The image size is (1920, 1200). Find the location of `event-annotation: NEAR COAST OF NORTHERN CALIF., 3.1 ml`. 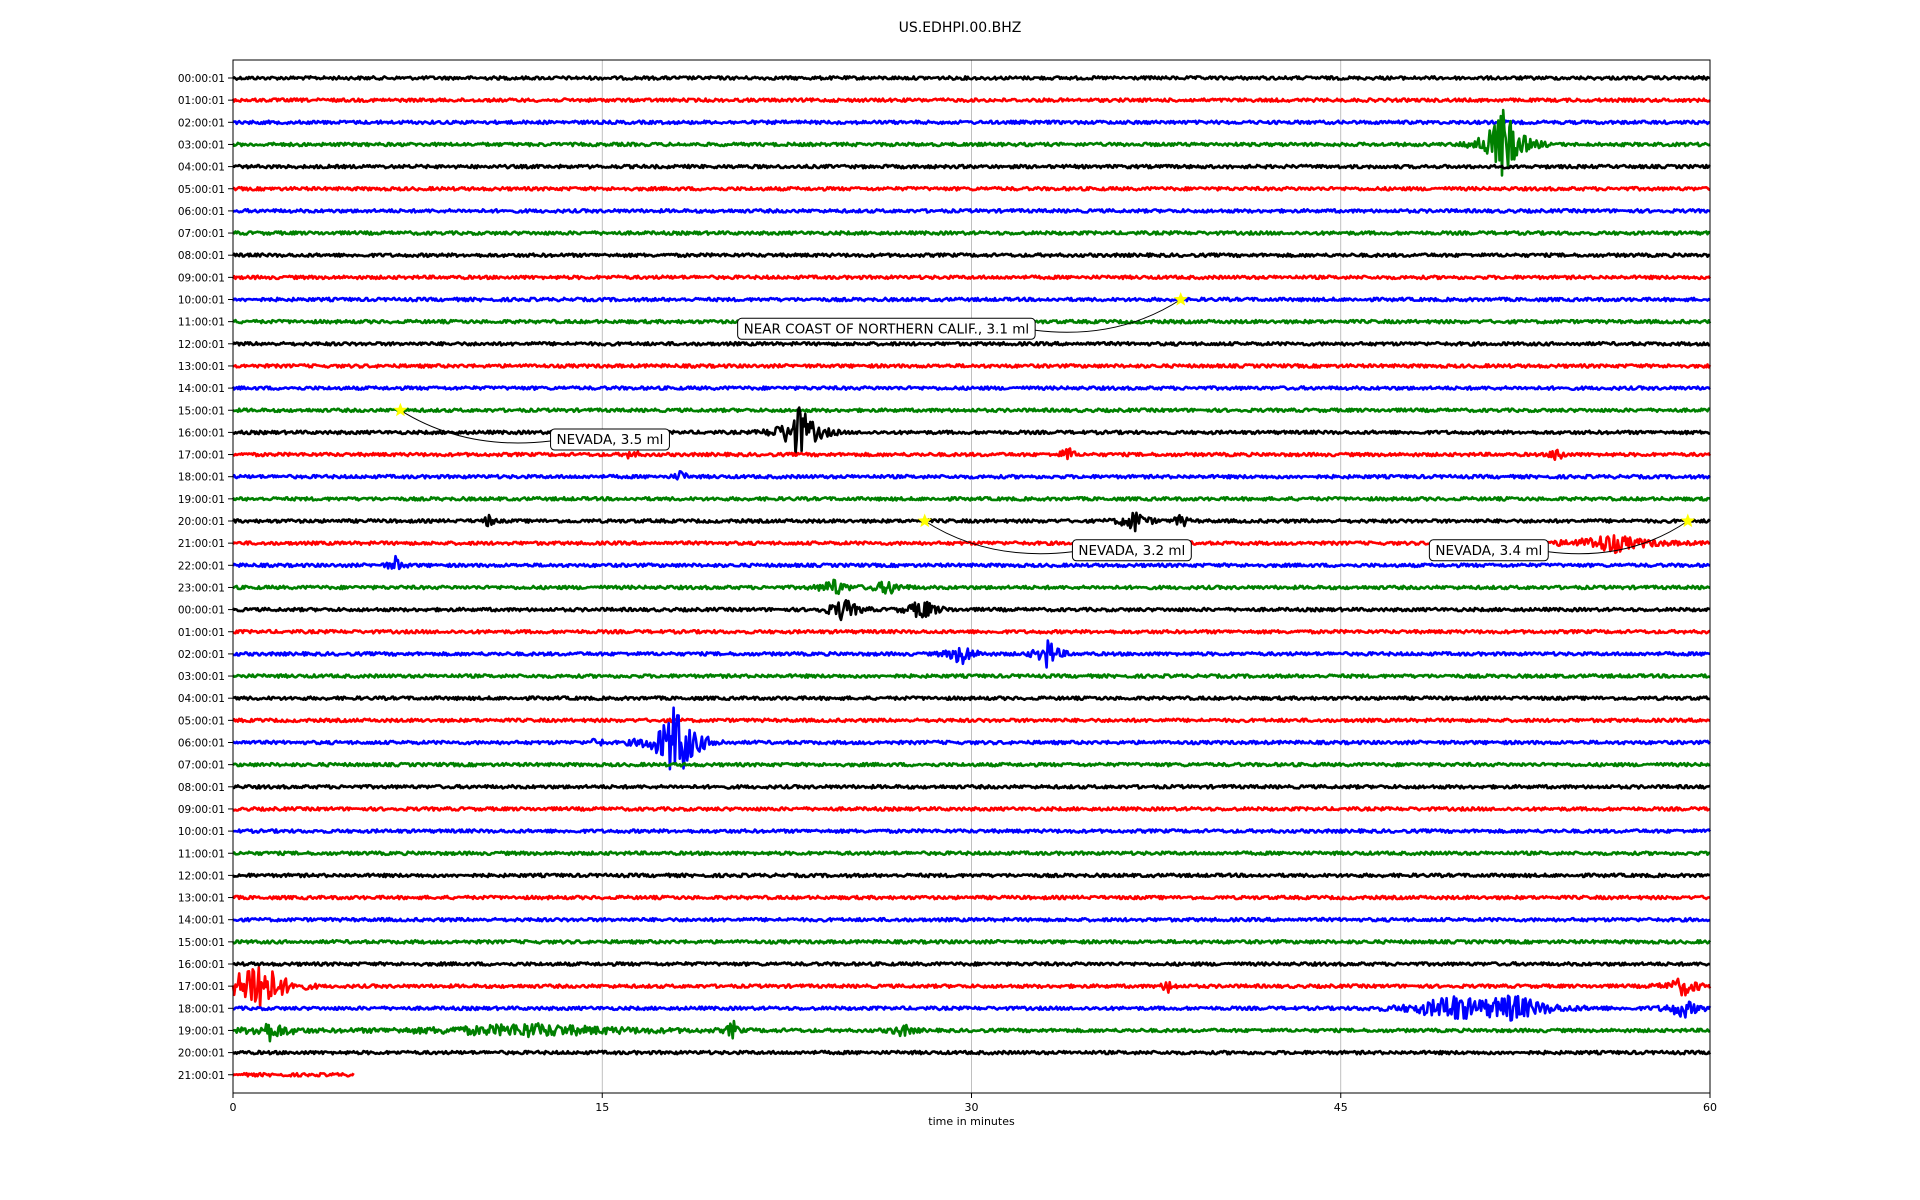

event-annotation: NEAR COAST OF NORTHERN CALIF., 3.1 ml is located at coordinates (962, 316).